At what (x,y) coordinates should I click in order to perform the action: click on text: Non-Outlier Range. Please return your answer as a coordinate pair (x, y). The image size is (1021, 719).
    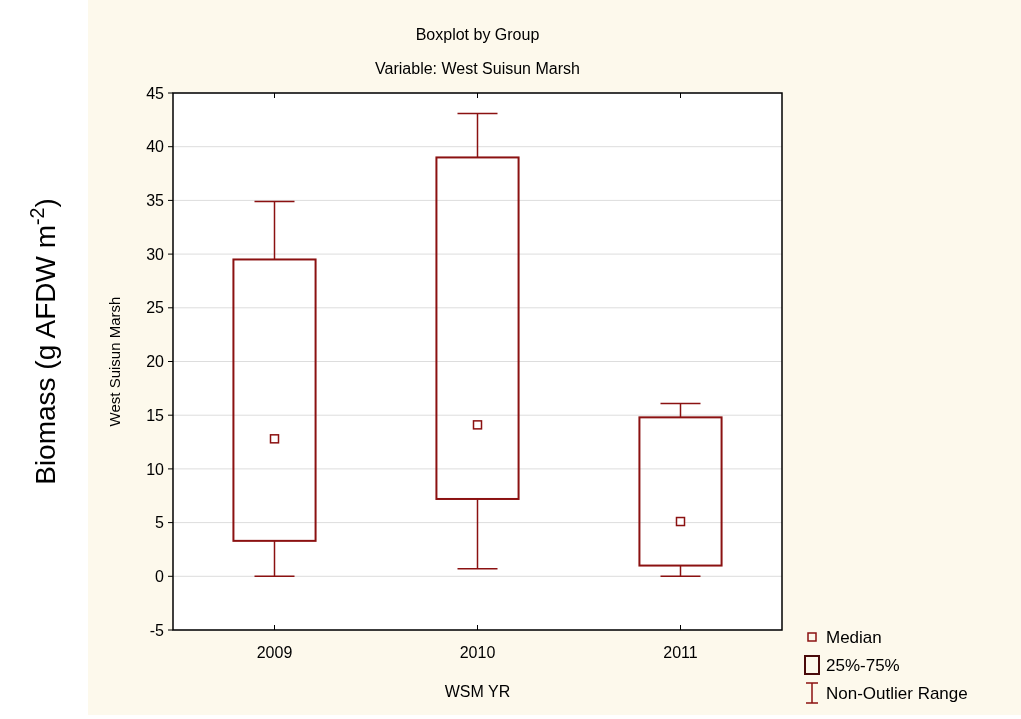
    Looking at the image, I should click on (897, 693).